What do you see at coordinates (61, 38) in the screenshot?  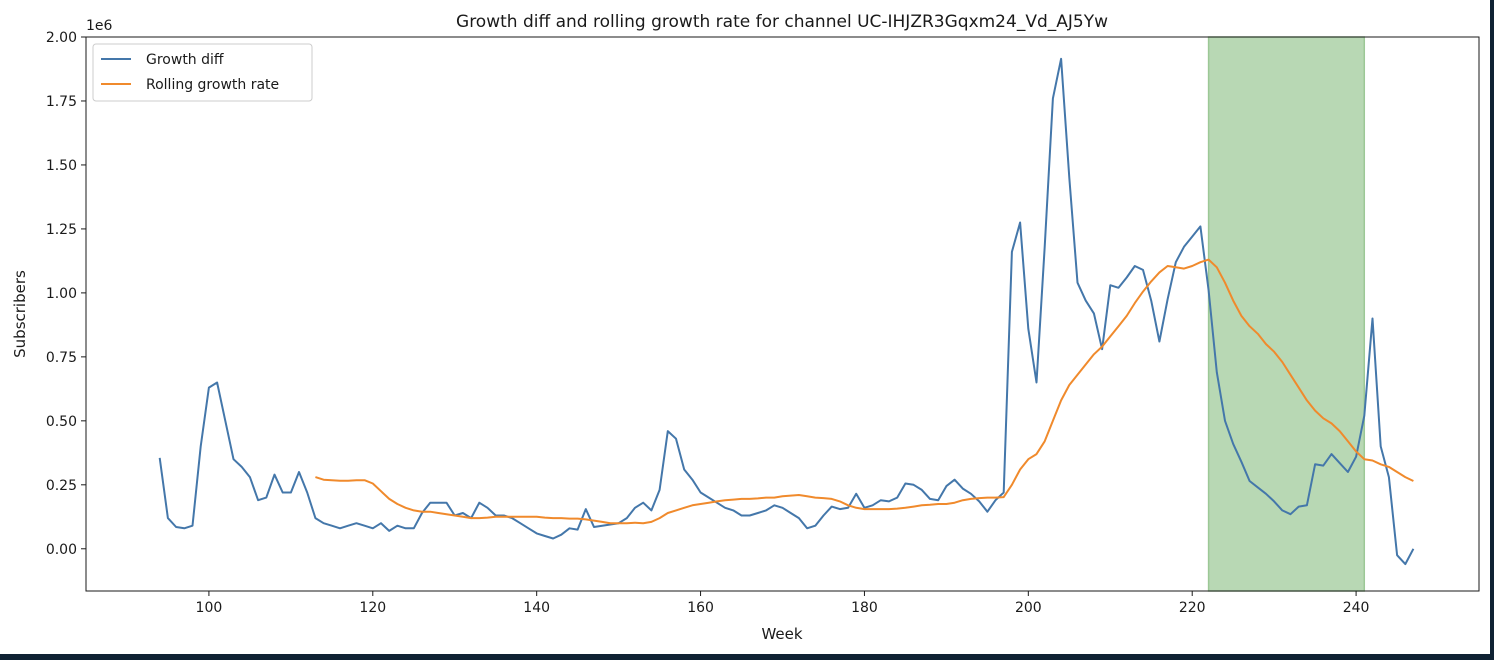 I see `y-tick-label: 2.00` at bounding box center [61, 38].